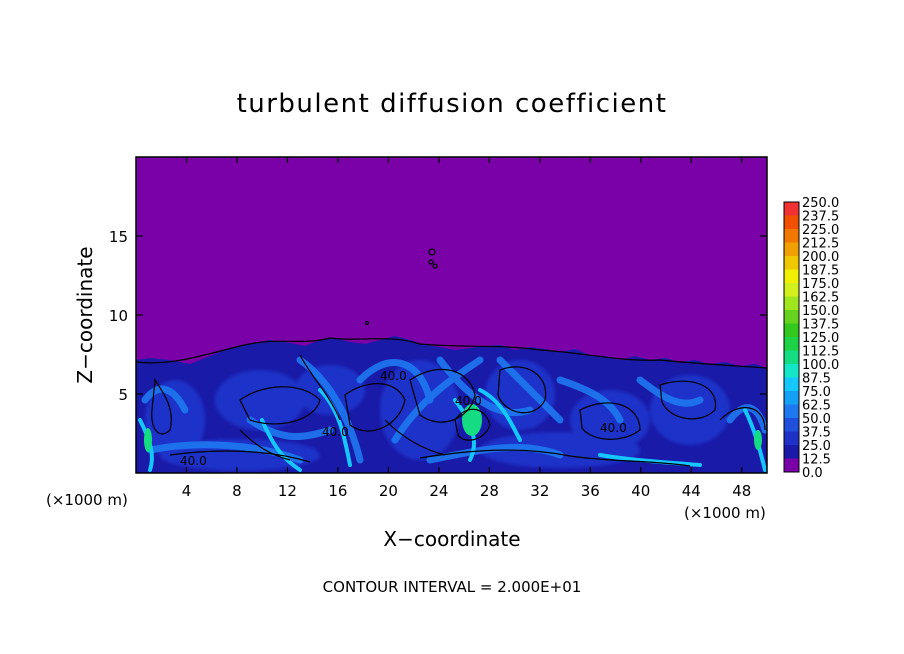 The height and width of the screenshot is (654, 904). I want to click on x-tick-label: 20, so click(388, 491).